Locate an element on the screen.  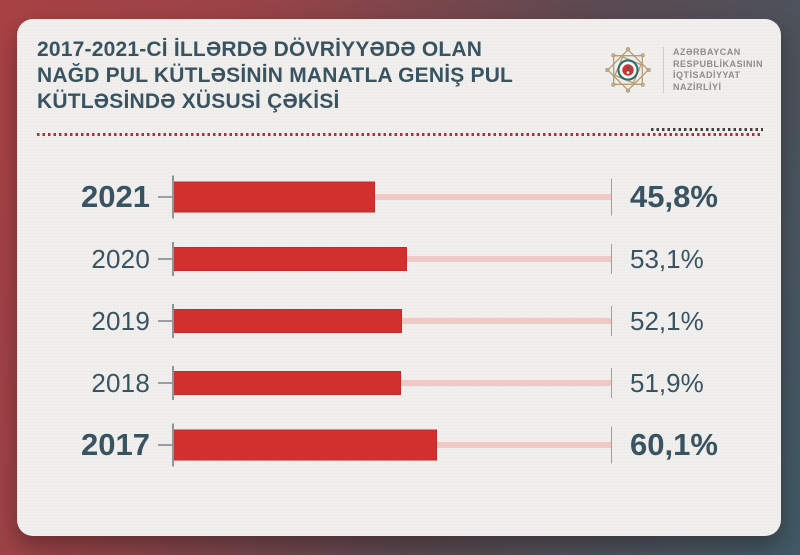
chart-title-line-1: 2017-2021-Cİ İLLƏRDƏ DÖVRİYYƏDƏ OLAN is located at coordinates (260, 49).